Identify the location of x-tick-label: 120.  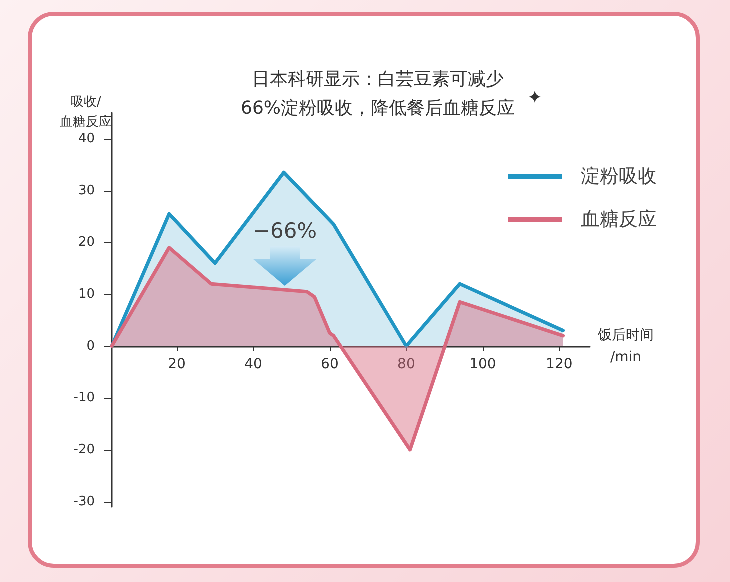
(559, 364).